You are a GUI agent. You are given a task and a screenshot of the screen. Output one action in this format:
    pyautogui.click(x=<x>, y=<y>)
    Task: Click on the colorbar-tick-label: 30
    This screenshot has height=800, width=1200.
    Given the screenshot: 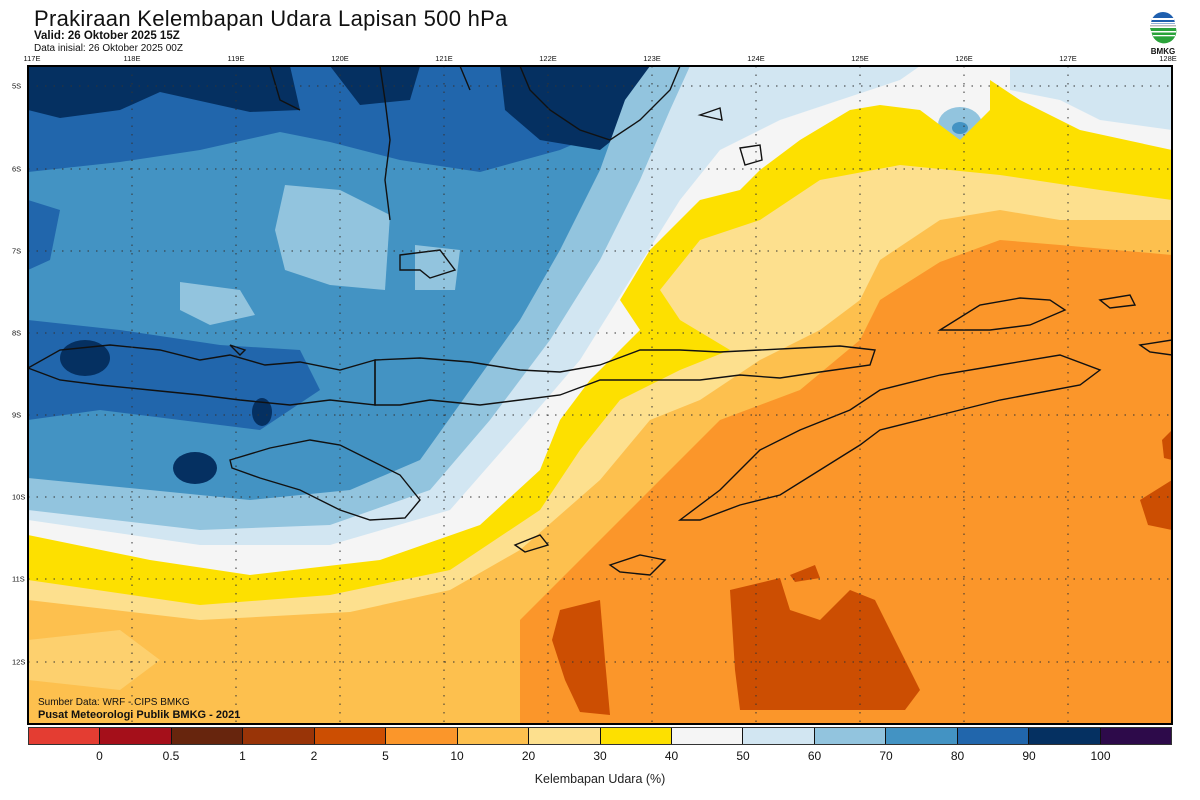 What is the action you would take?
    pyautogui.click(x=600, y=756)
    